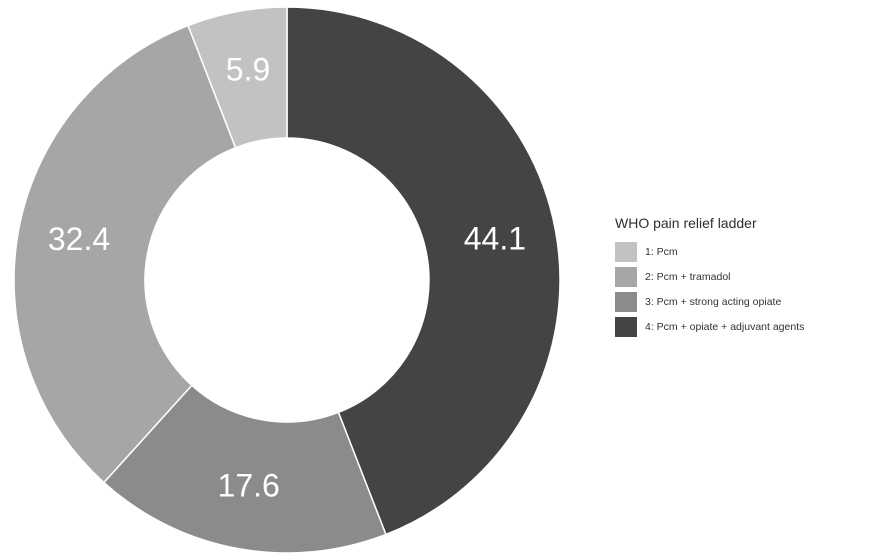 This screenshot has width=878, height=559. Describe the element at coordinates (746, 252) in the screenshot. I see `legend-item-pcm: 1: Pcm` at that location.